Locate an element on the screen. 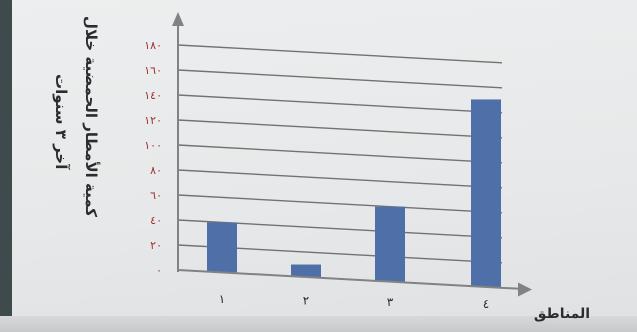 This screenshot has width=637, height=332. y-tick-label: ١٦٠ is located at coordinates (153, 70).